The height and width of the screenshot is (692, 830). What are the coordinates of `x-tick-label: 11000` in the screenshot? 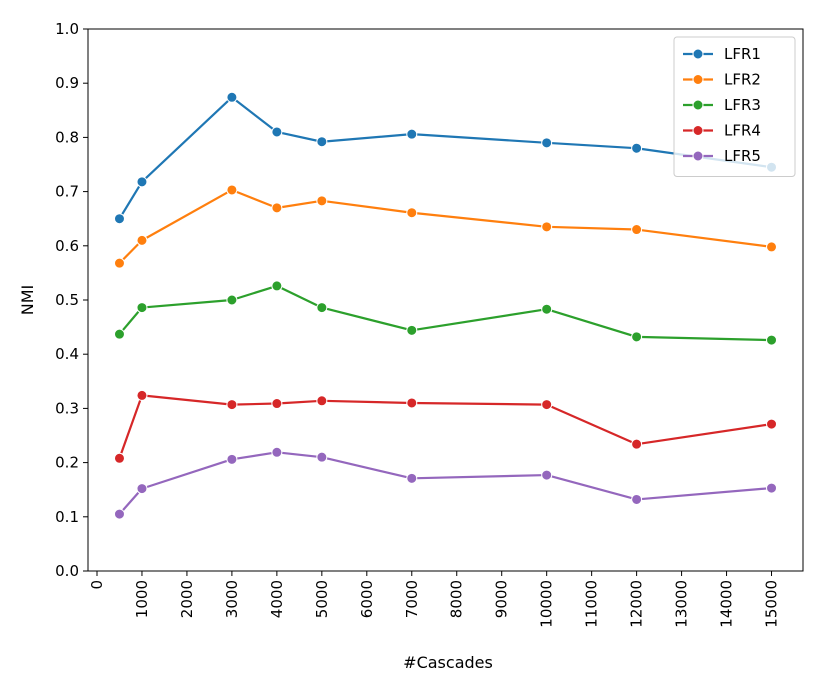 It's located at (592, 604).